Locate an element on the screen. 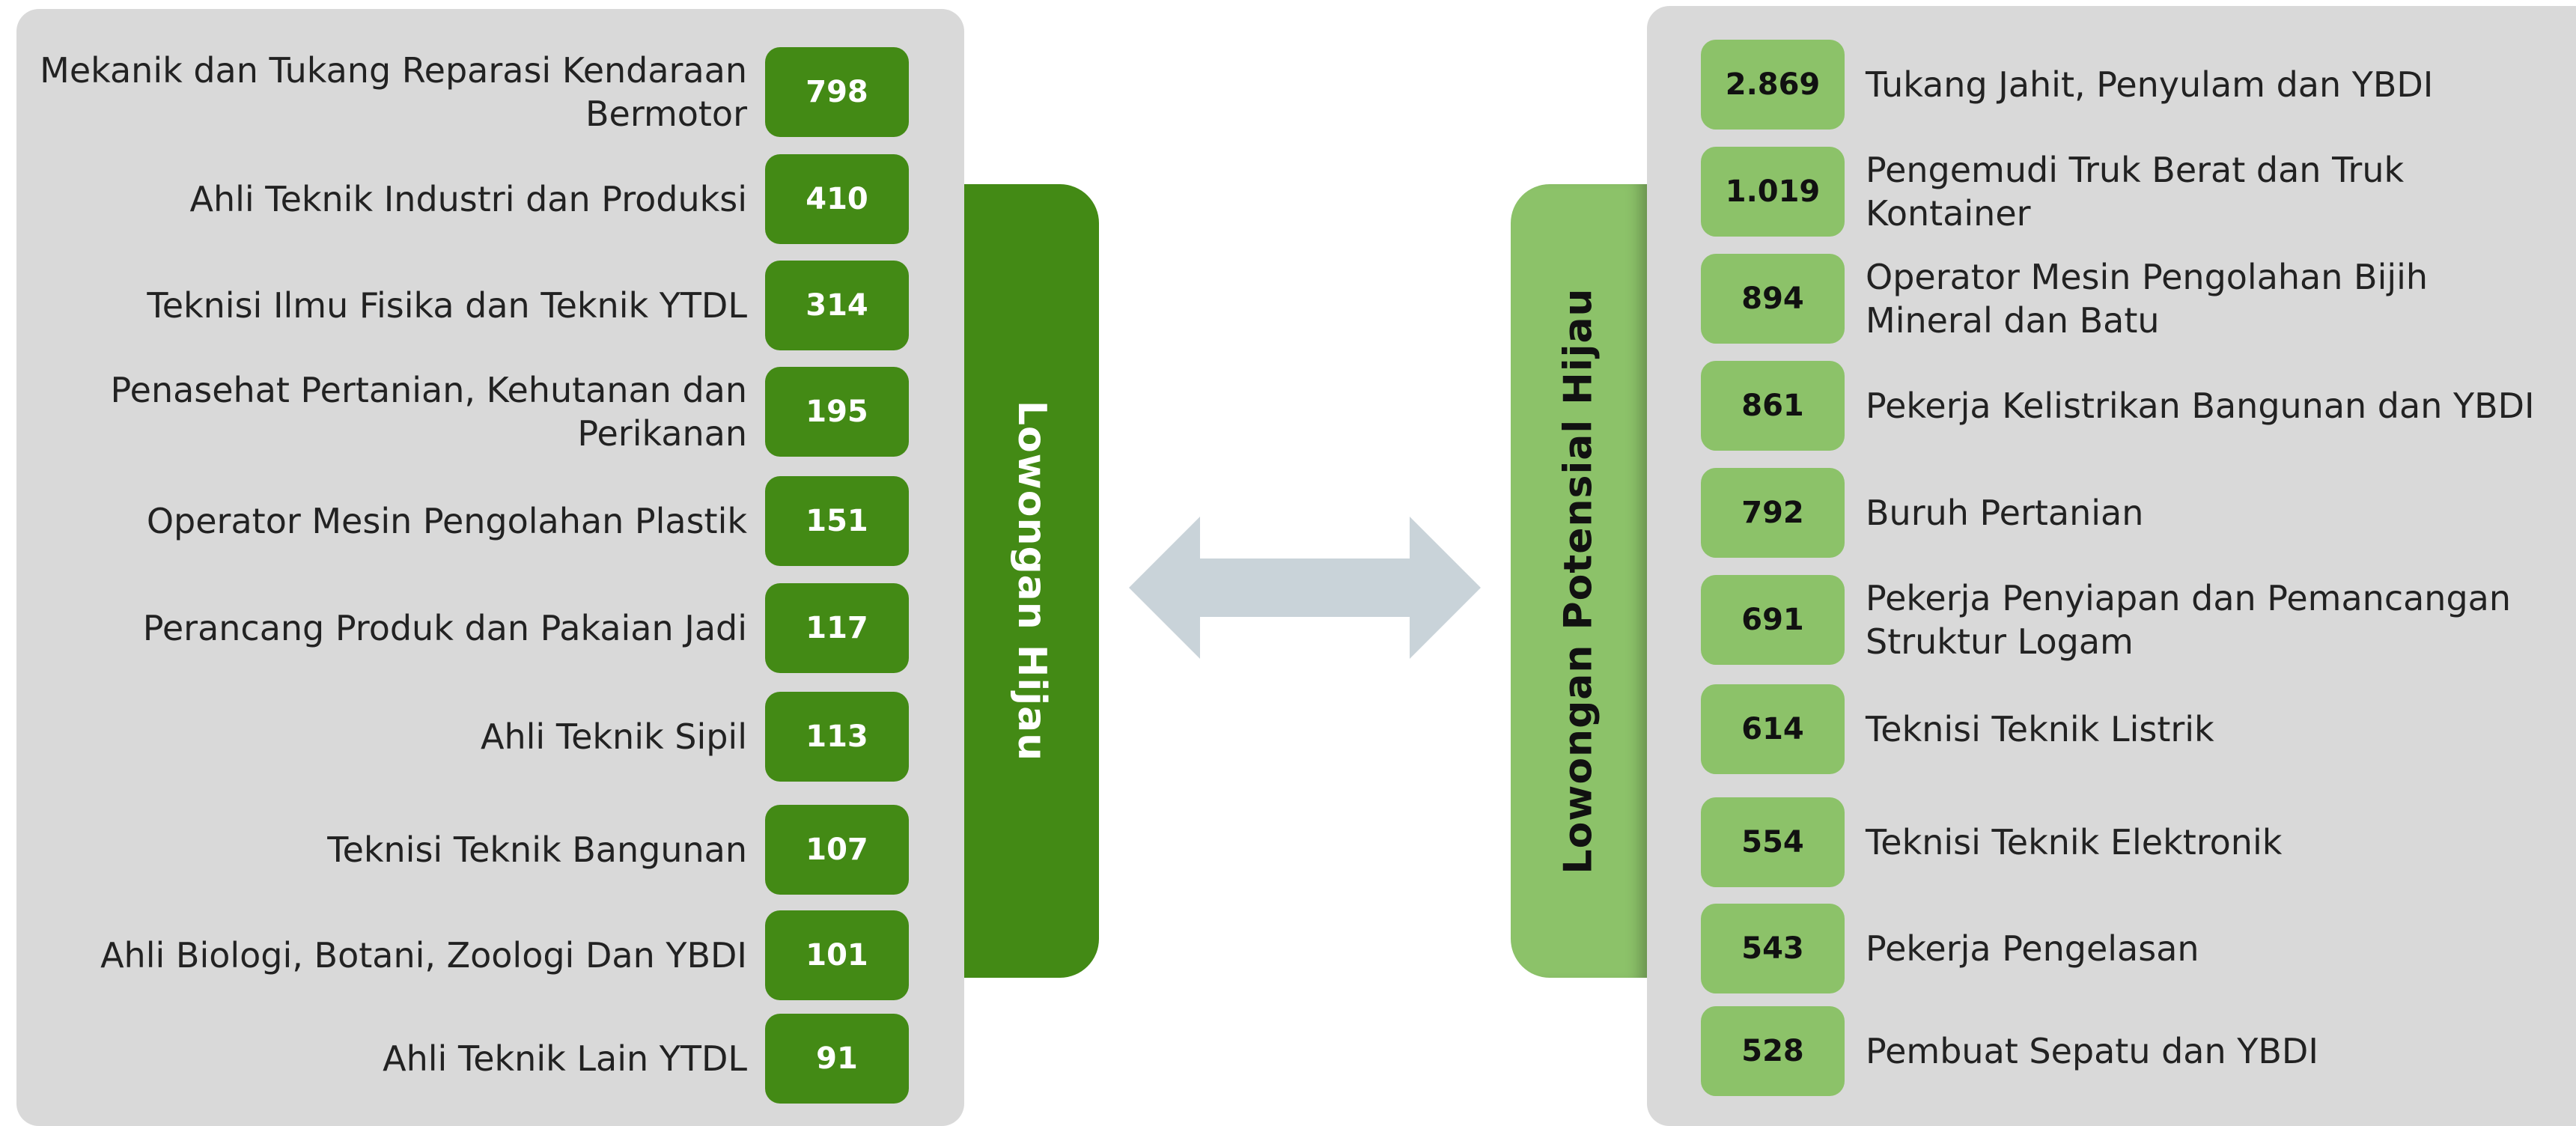  green-jobs-title: Lowongan Hijau is located at coordinates (1032, 581).